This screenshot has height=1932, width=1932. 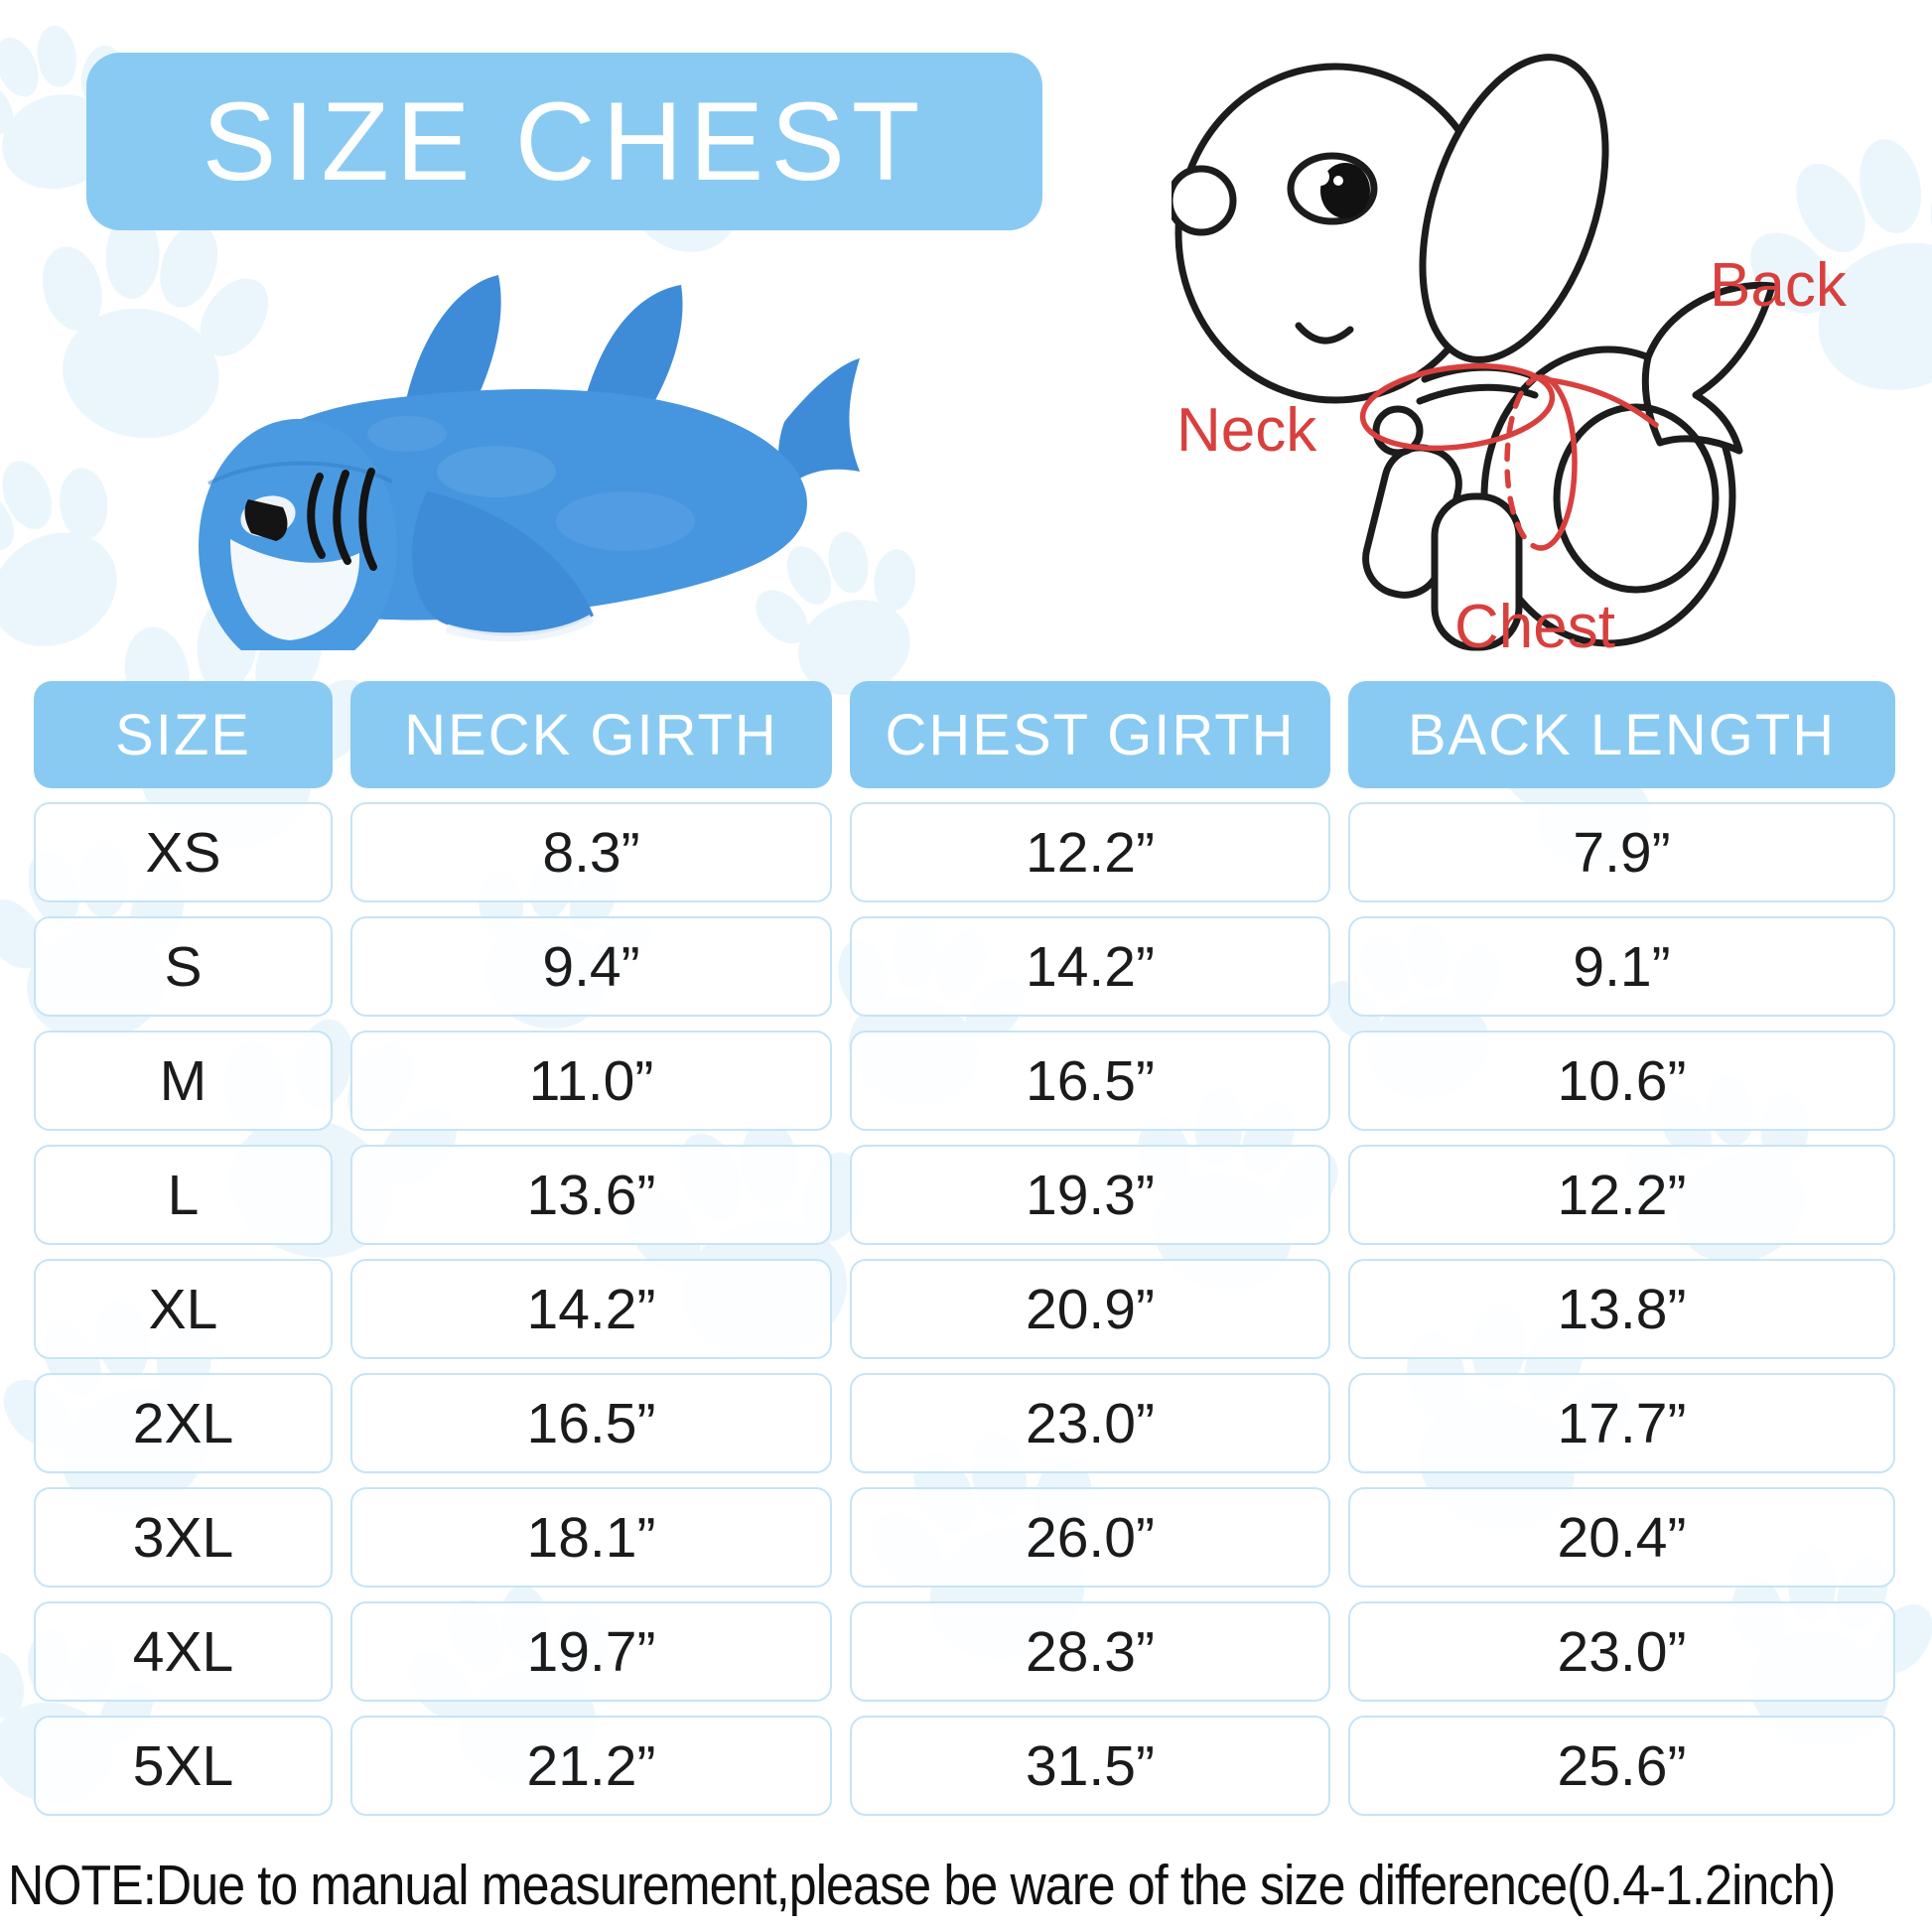 What do you see at coordinates (1090, 852) in the screenshot?
I see `cell-xs-chest: 12.2”` at bounding box center [1090, 852].